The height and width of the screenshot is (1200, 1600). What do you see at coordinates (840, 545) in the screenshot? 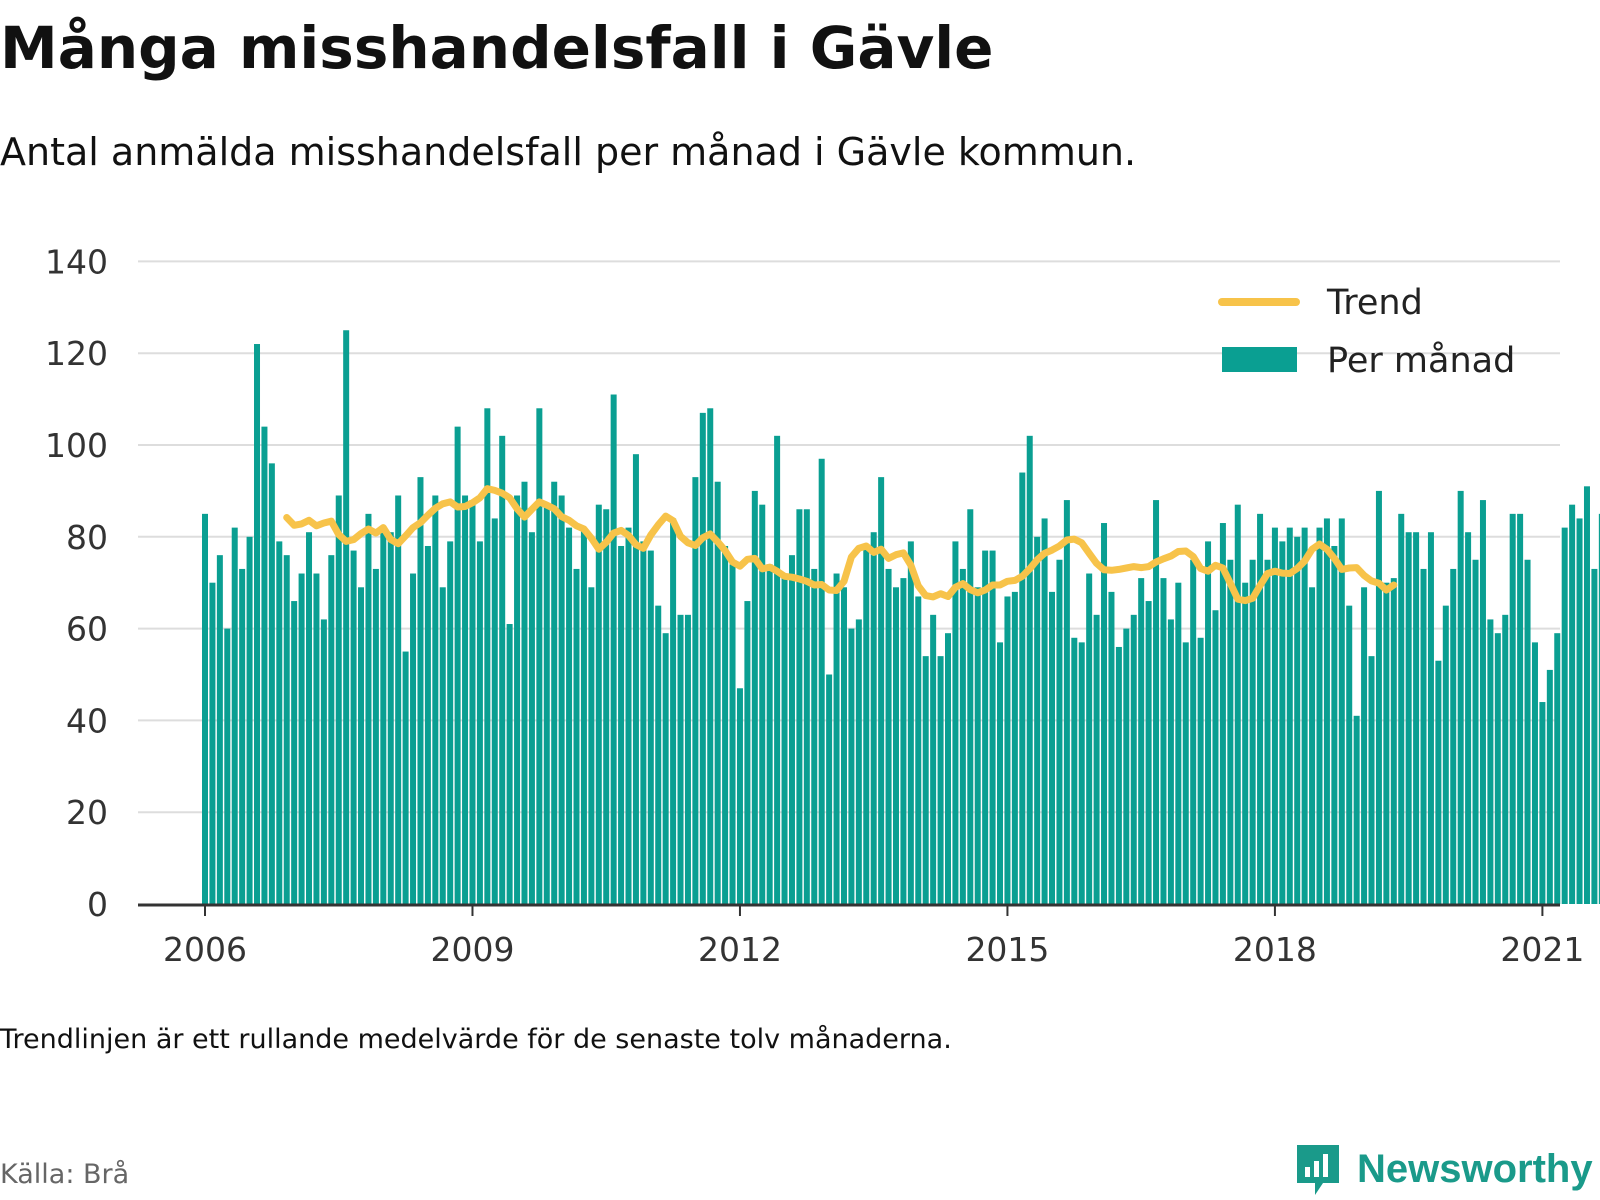
I see `line-series-trend` at bounding box center [840, 545].